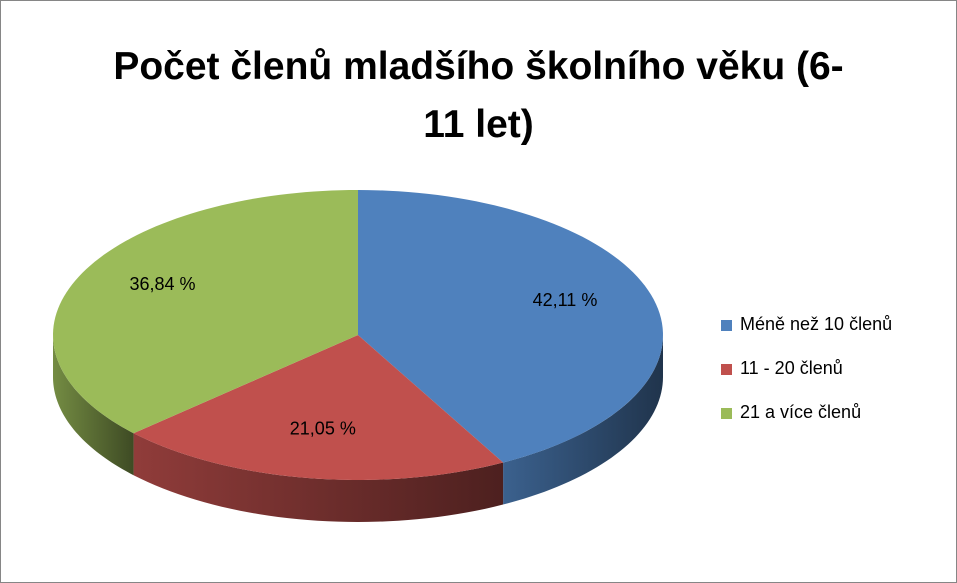  Describe the element at coordinates (162, 284) in the screenshot. I see `data-label: 36,84 %` at that location.